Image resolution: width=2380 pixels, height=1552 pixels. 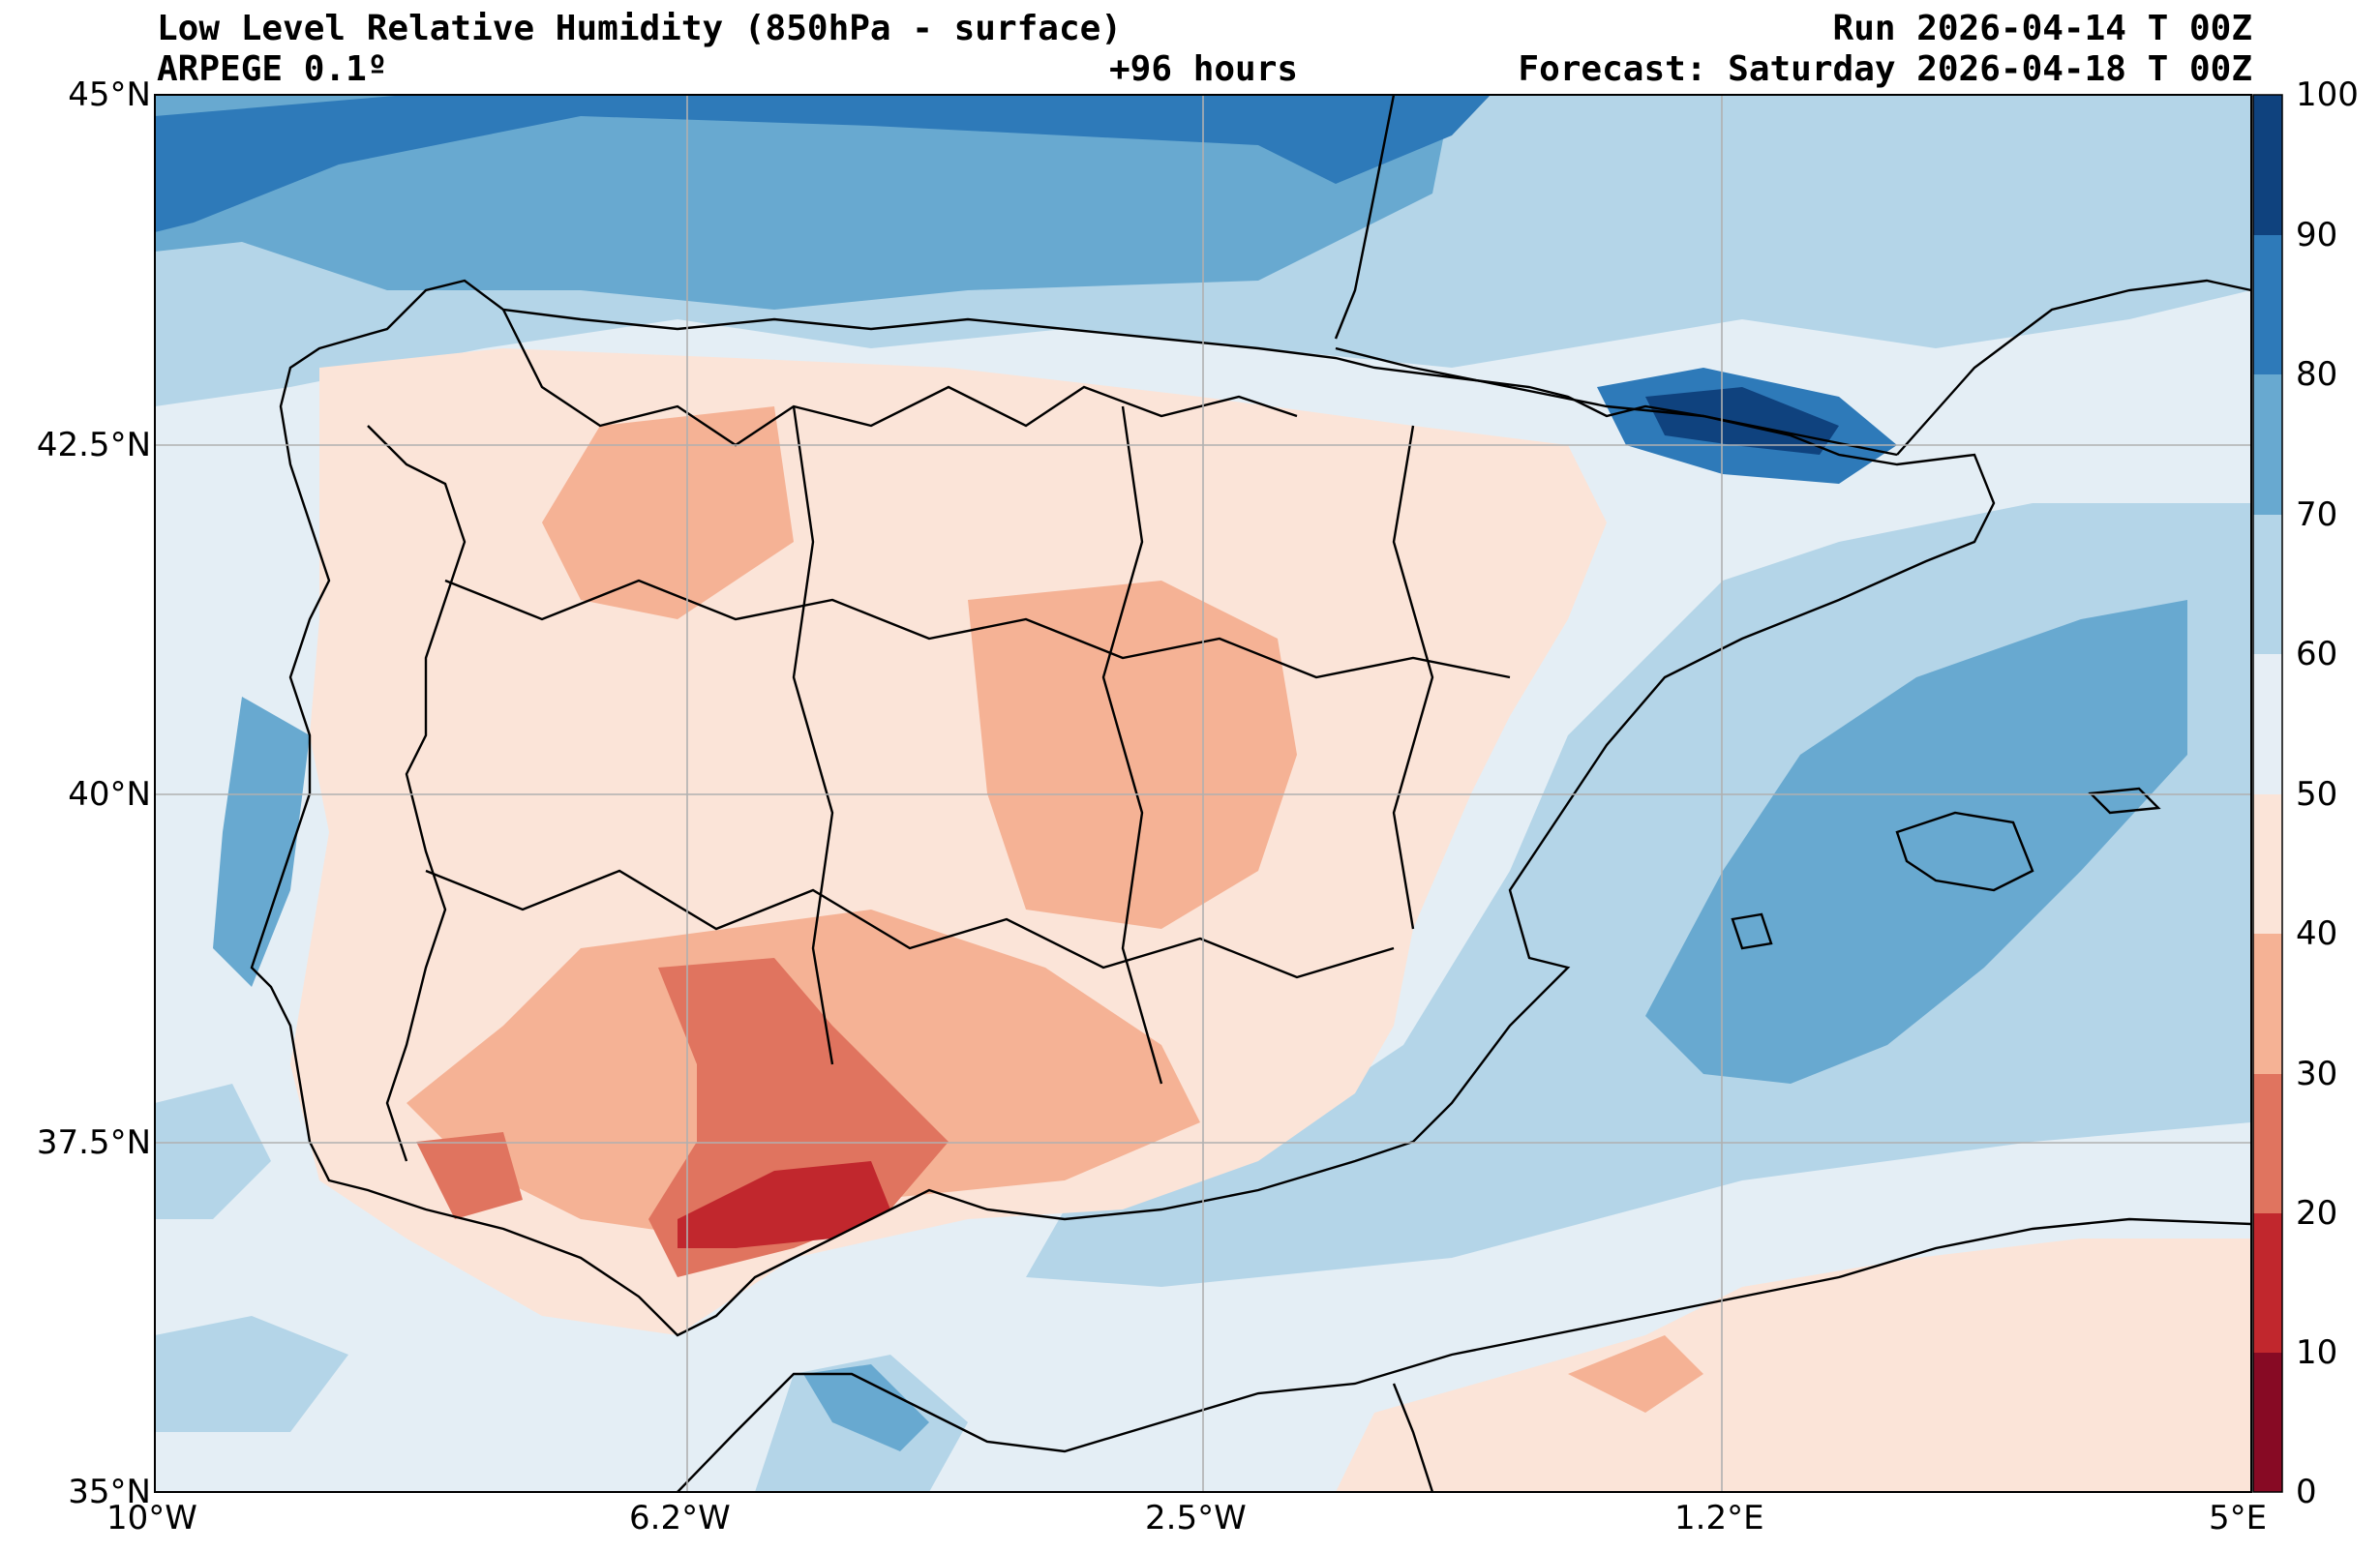 I want to click on colorbar-label-40: 40, so click(x=2317, y=934).